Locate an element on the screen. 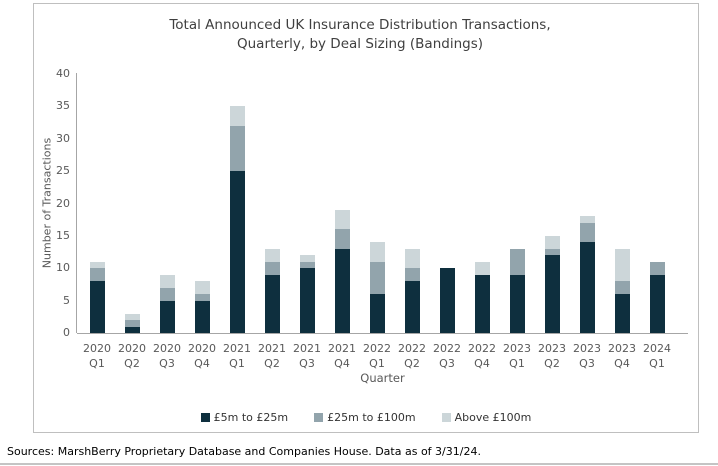 Image resolution: width=718 pixels, height=466 pixels. bar-2020-q4 is located at coordinates (202, 307).